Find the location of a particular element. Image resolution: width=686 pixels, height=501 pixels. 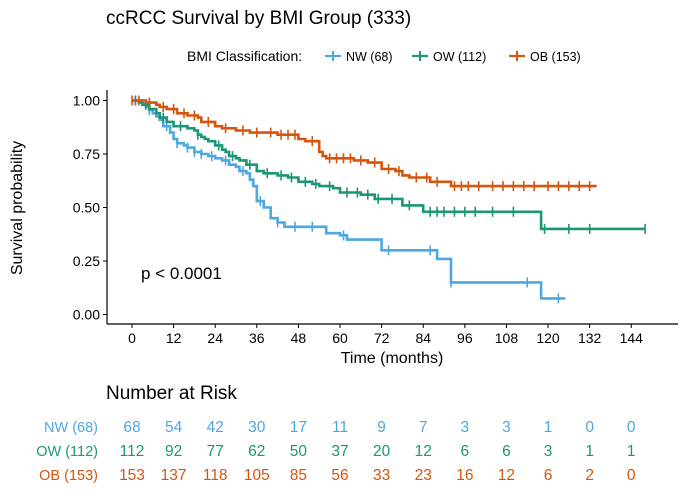

y-tick-label: 0.75 is located at coordinates (86, 154).